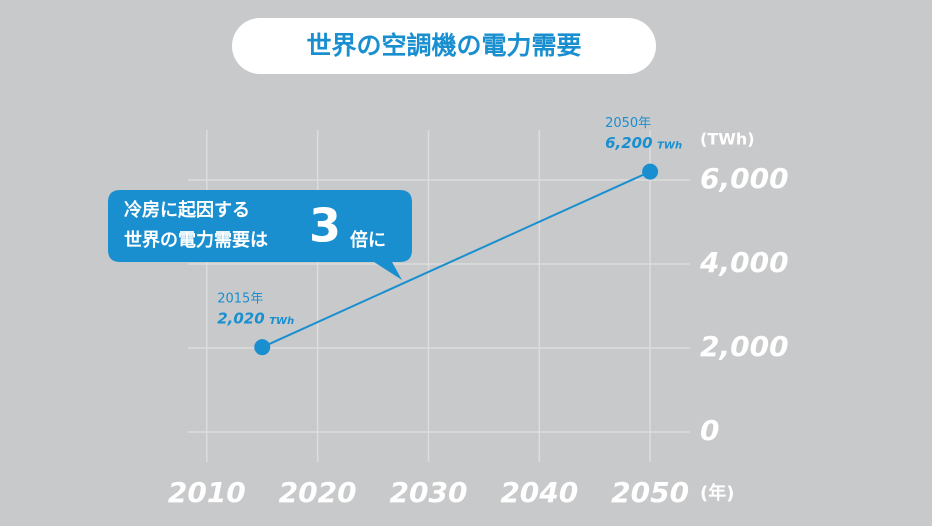 Image resolution: width=932 pixels, height=526 pixels. I want to click on x-axis-label: (年), so click(717, 493).